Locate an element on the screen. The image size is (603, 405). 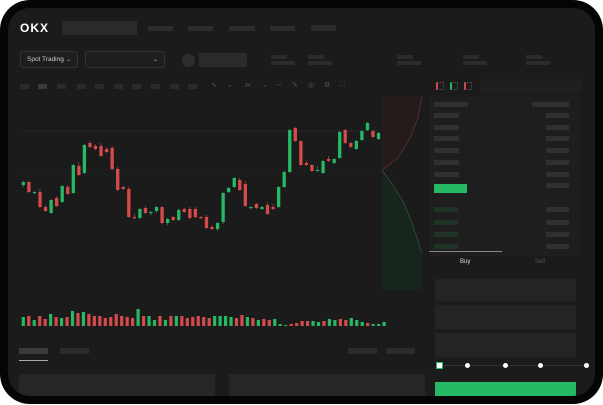
pair-price is located at coordinates (223, 60).